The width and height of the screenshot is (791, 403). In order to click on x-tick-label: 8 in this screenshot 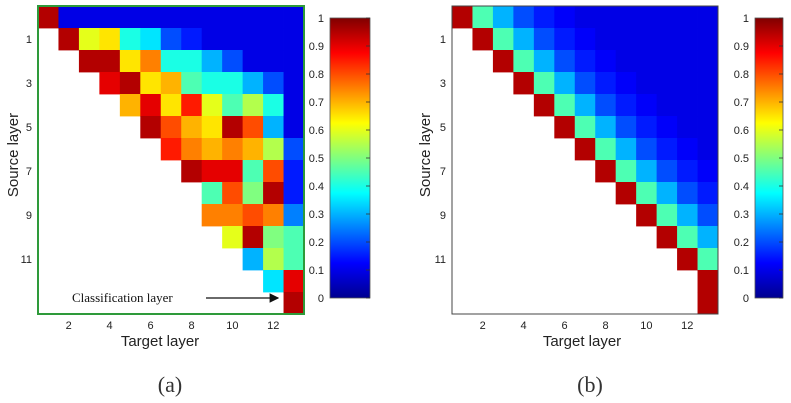, I will do `click(191, 326)`.